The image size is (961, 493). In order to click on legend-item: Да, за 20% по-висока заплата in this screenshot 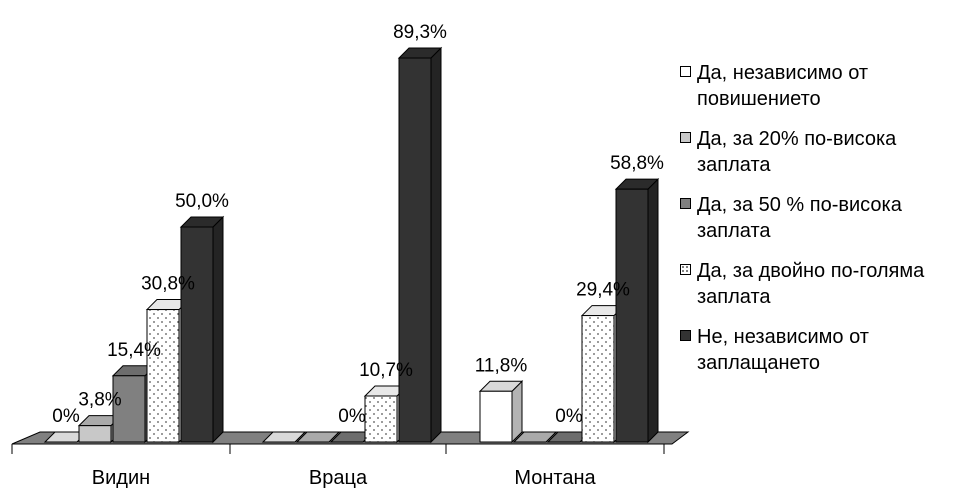, I will do `click(820, 152)`.